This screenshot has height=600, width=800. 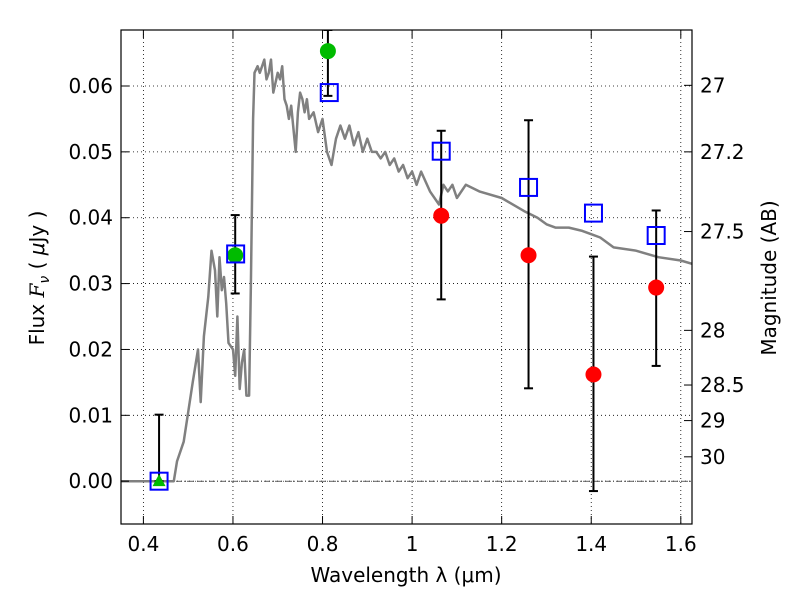 I want to click on y-tick-label: 0.03, so click(x=90, y=284).